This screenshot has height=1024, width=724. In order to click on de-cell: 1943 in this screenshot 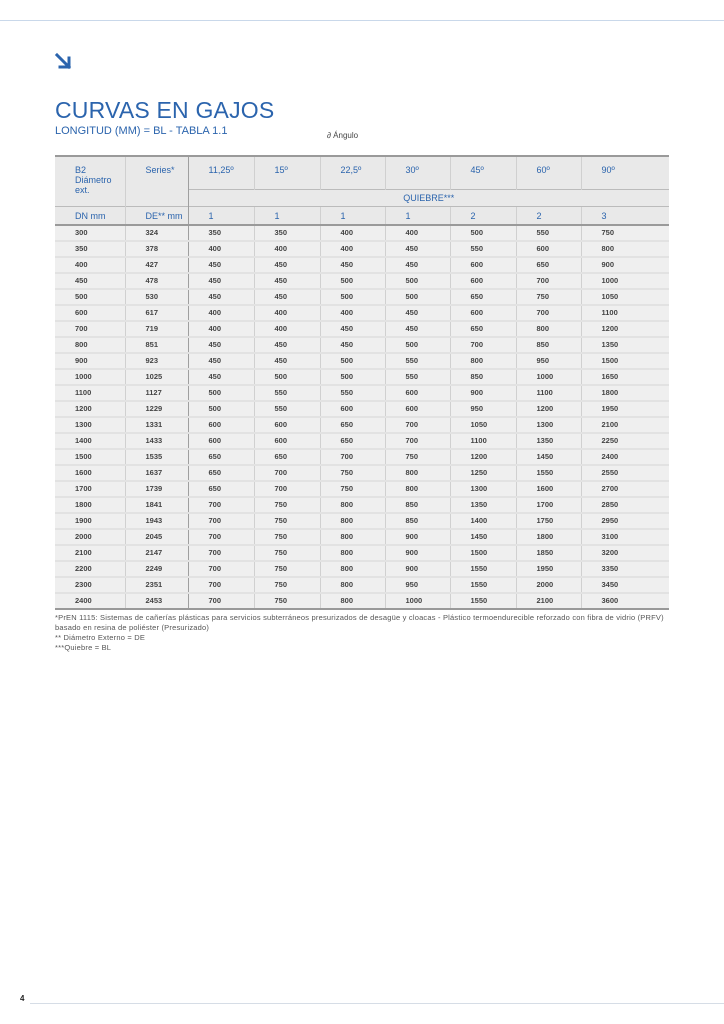, I will do `click(156, 521)`.